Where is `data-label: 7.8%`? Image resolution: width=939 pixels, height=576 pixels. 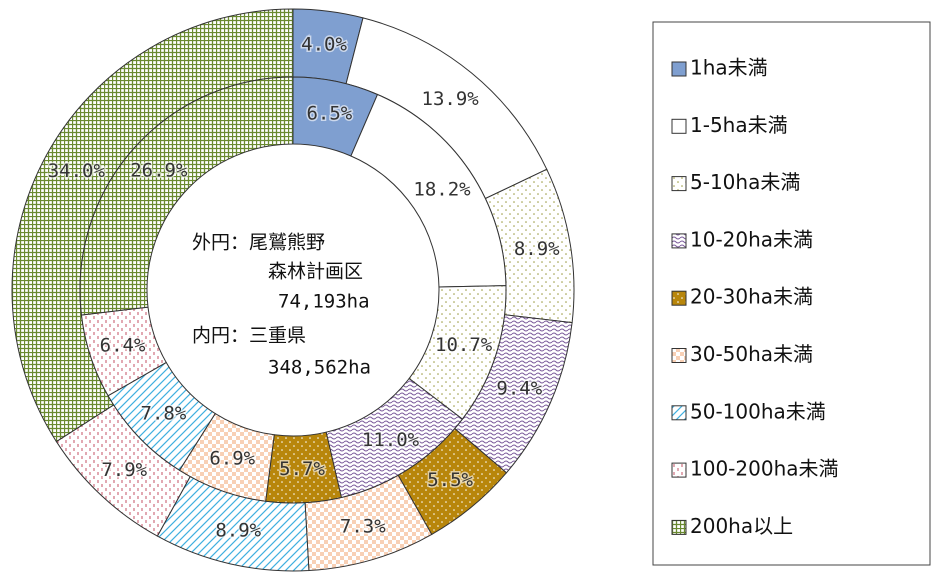
data-label: 7.8% is located at coordinates (164, 414).